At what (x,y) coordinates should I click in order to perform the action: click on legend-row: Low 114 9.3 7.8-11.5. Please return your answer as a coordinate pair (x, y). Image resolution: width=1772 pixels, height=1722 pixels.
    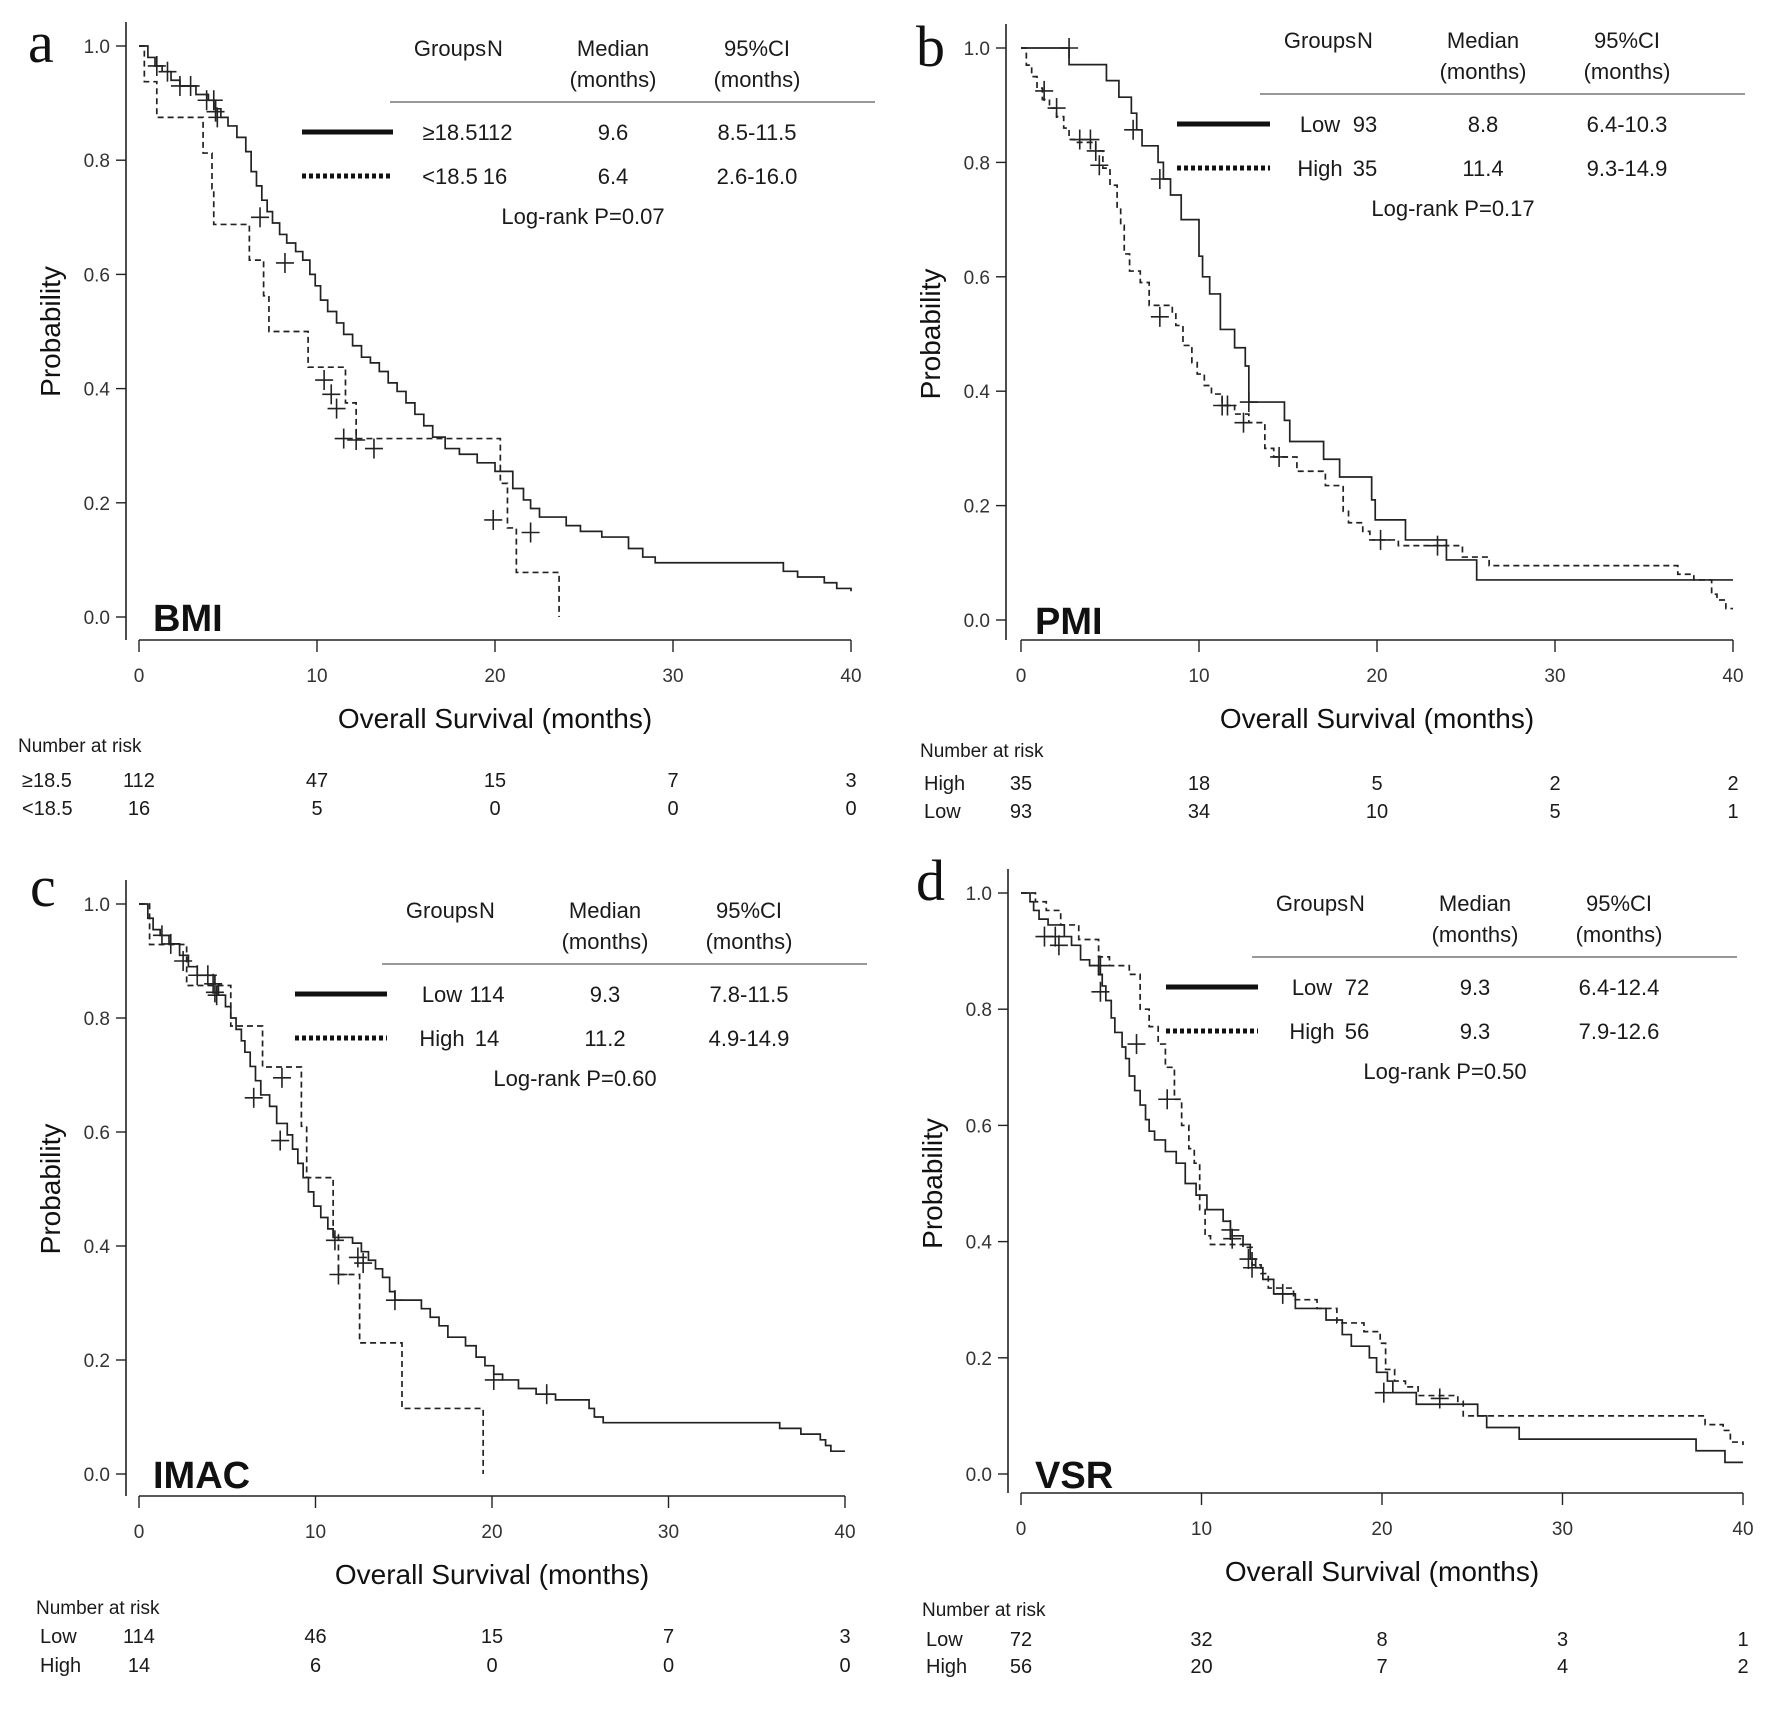
    Looking at the image, I should click on (542, 994).